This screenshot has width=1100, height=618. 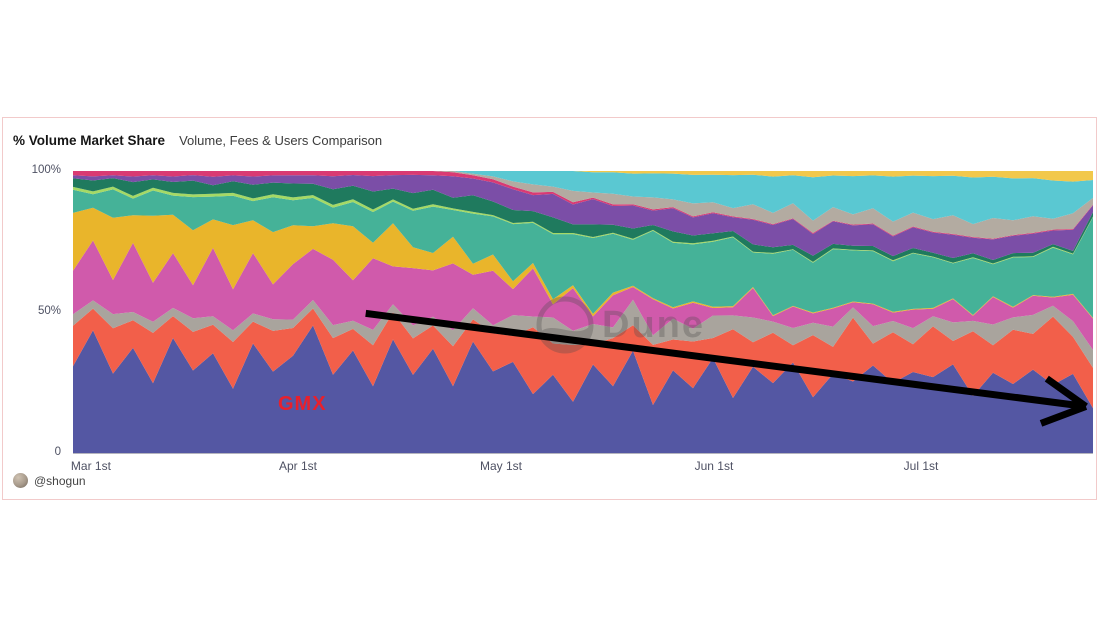 What do you see at coordinates (60, 480) in the screenshot?
I see `author-handle: @shogun` at bounding box center [60, 480].